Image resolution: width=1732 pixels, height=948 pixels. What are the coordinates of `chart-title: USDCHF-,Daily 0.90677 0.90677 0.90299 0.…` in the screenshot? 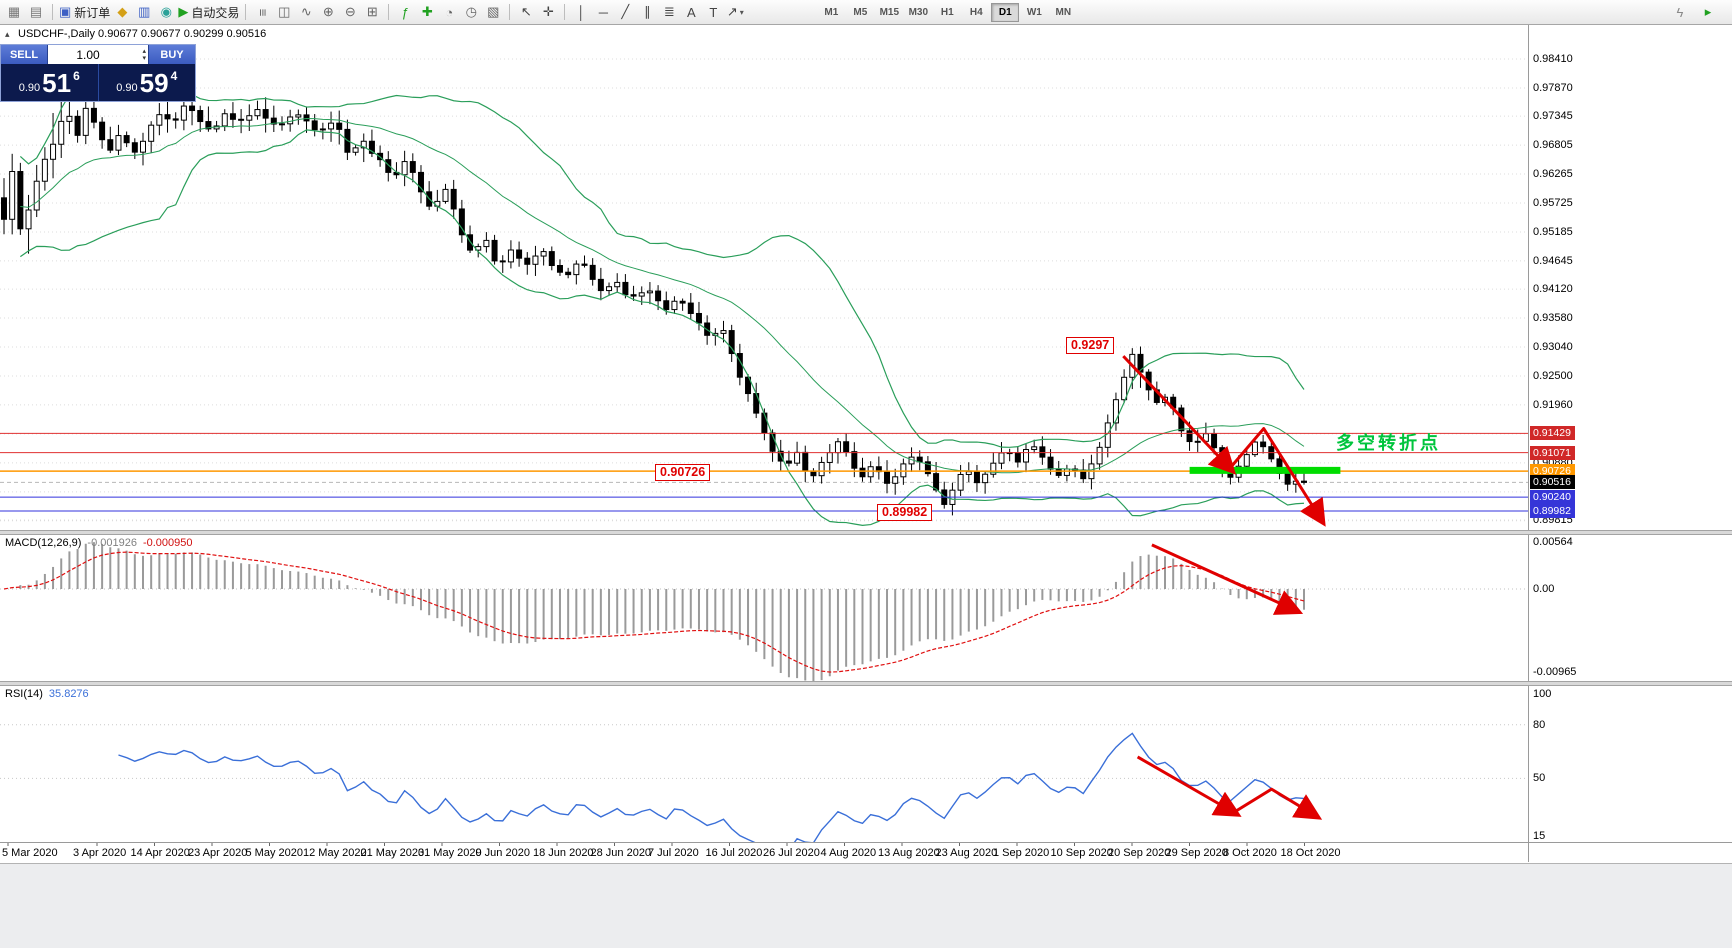 It's located at (142, 34).